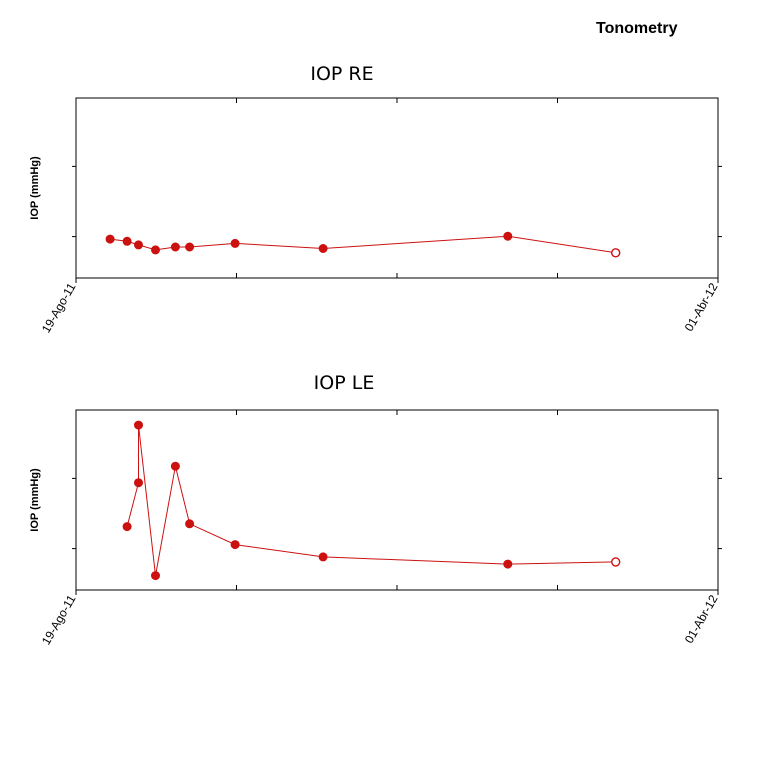 The height and width of the screenshot is (768, 768). Describe the element at coordinates (344, 383) in the screenshot. I see `chart-title: IOP LE` at that location.